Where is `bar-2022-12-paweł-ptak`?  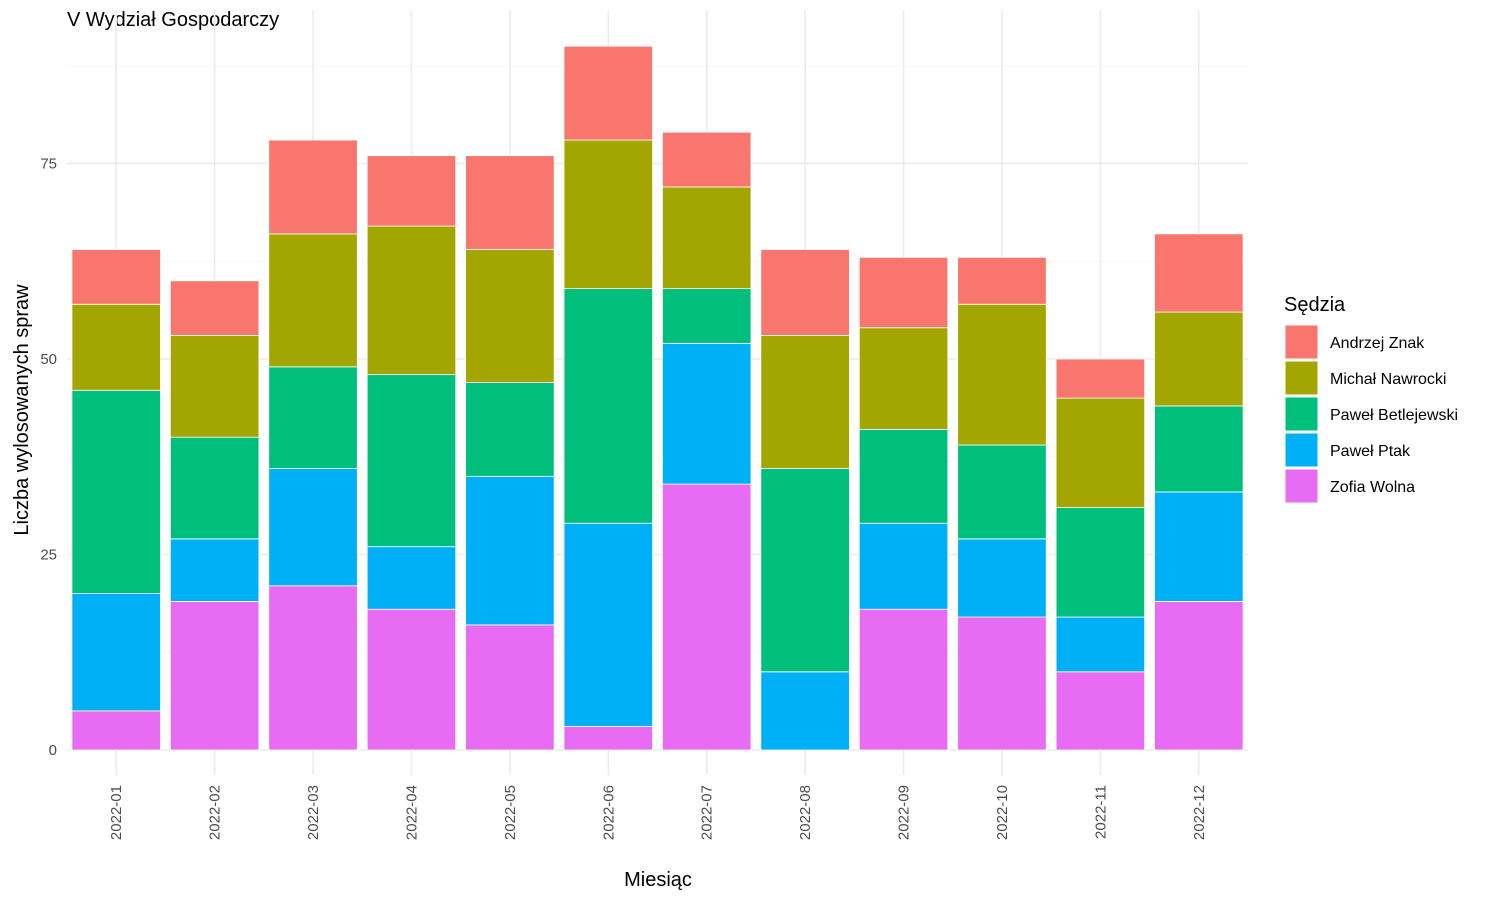
bar-2022-12-paweł-ptak is located at coordinates (1199, 546).